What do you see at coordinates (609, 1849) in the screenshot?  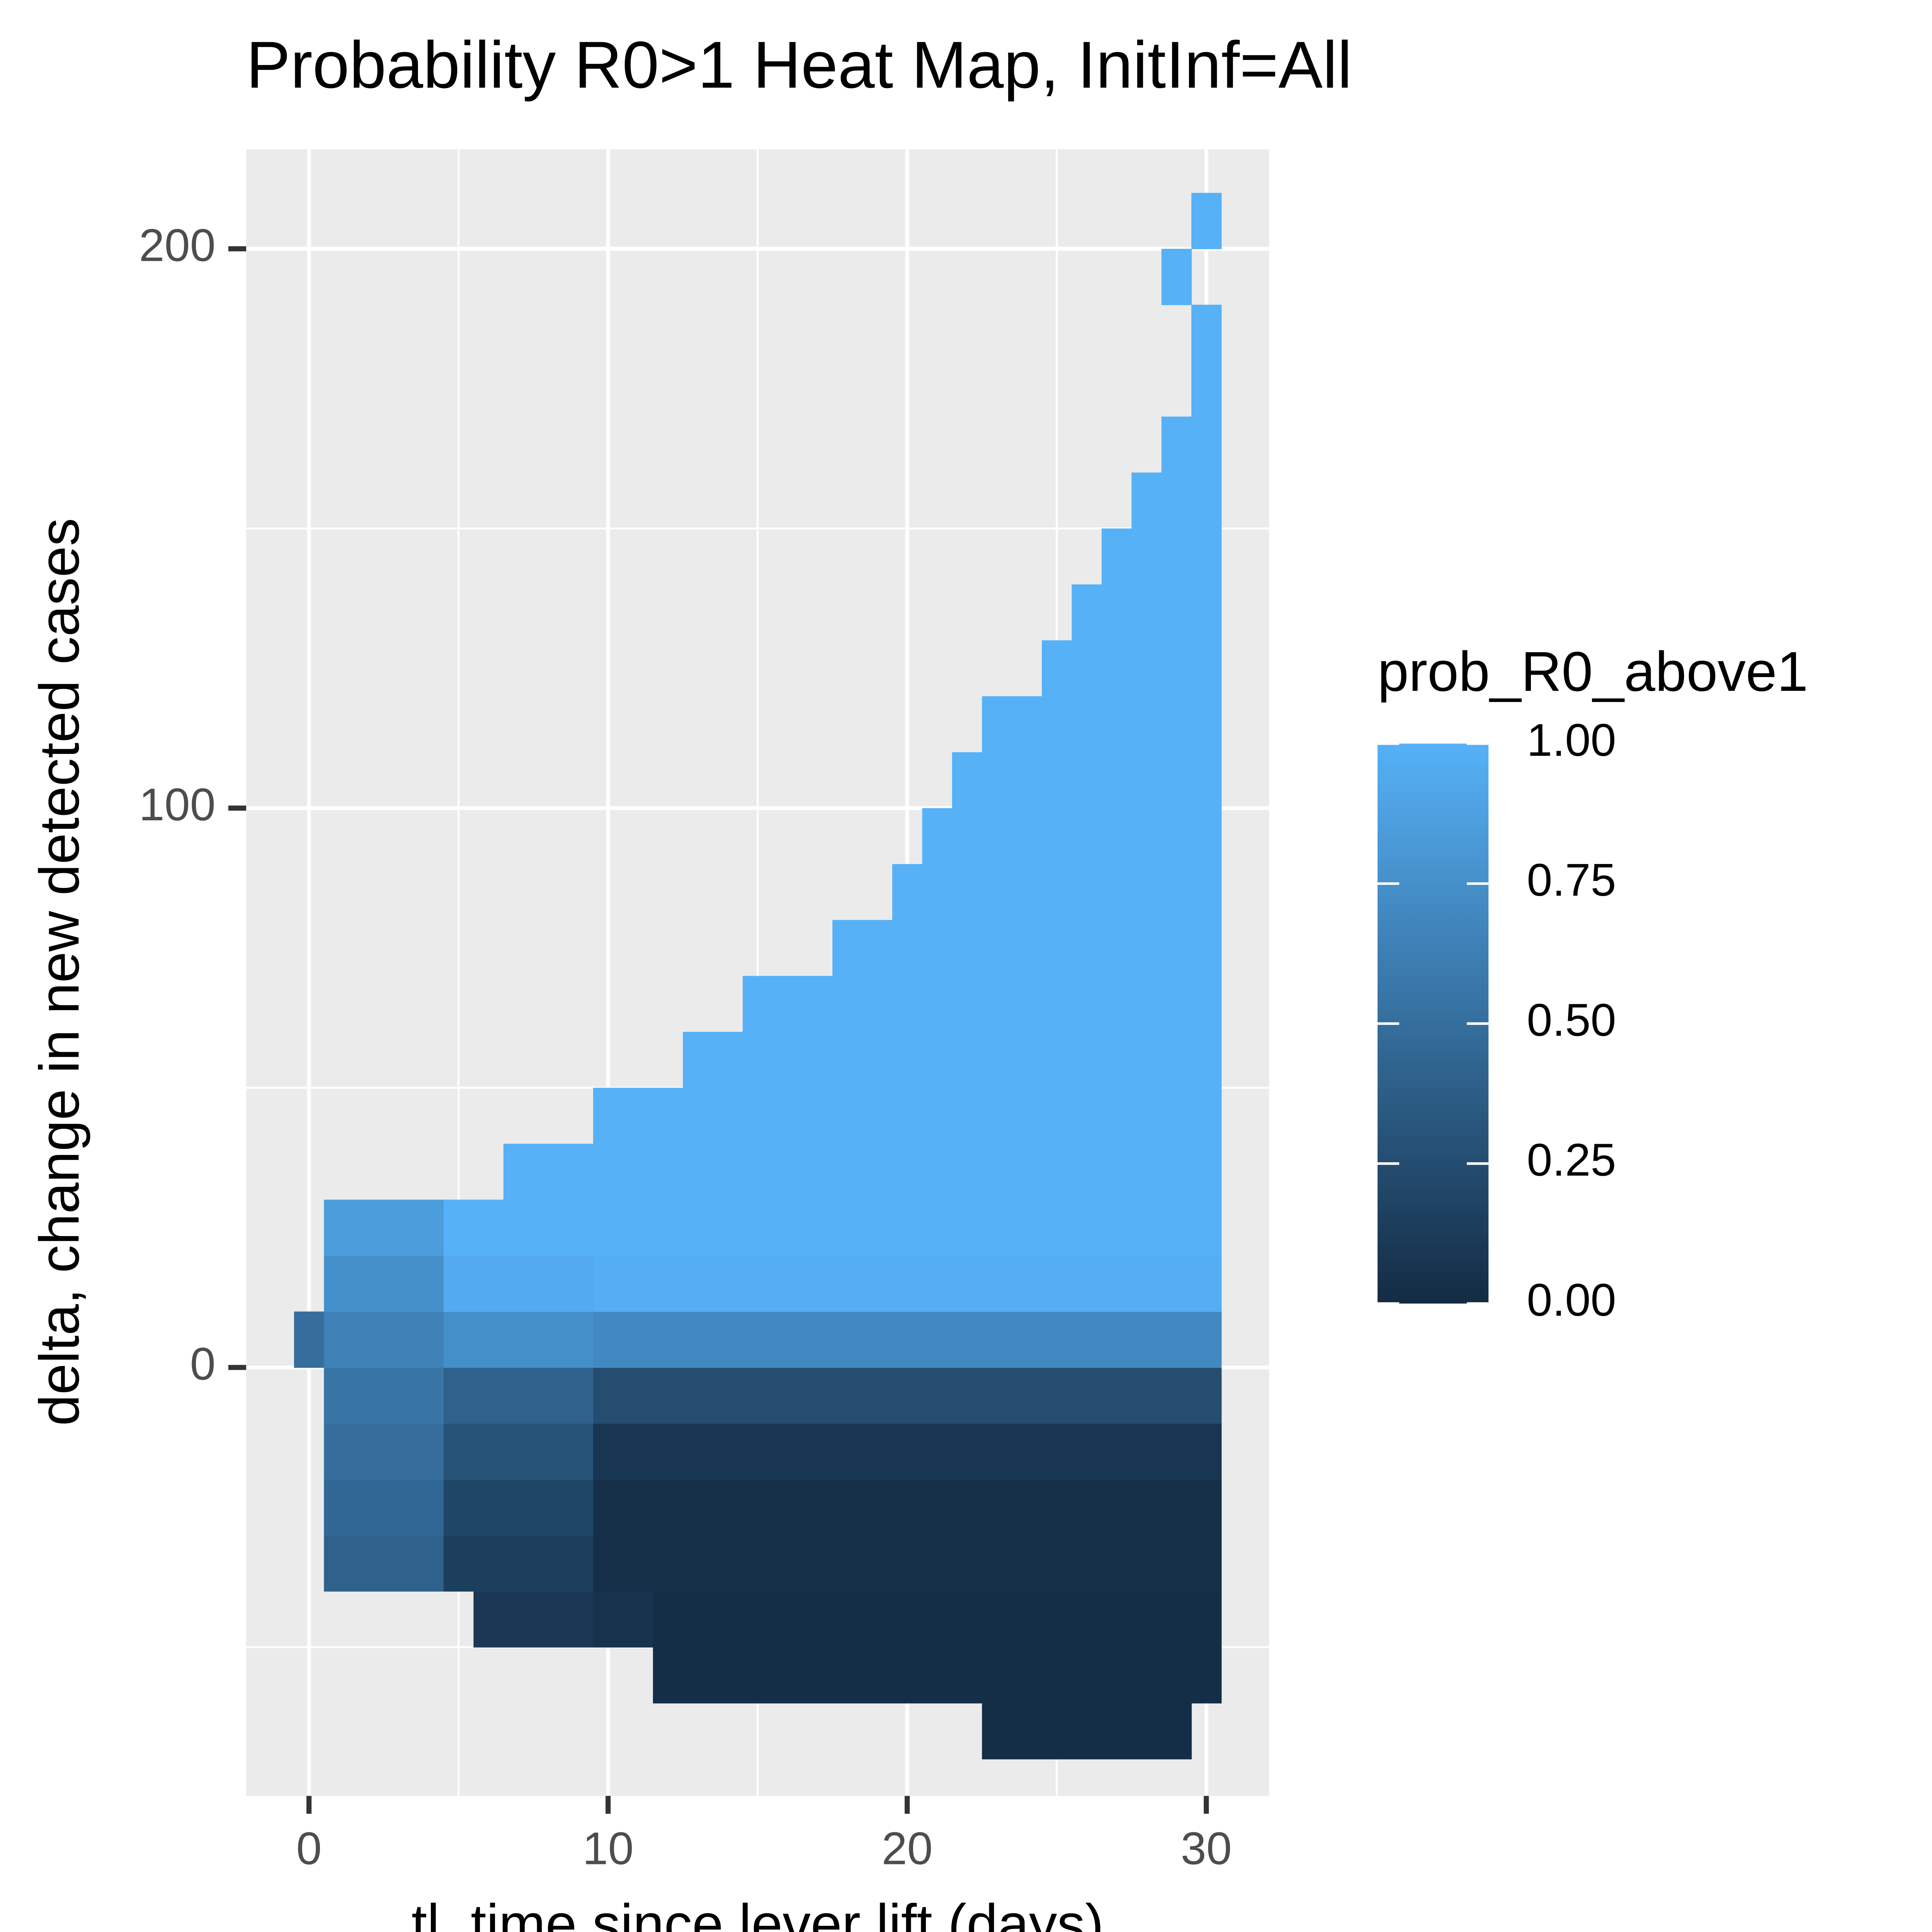 I see `x-tick-label: 10` at bounding box center [609, 1849].